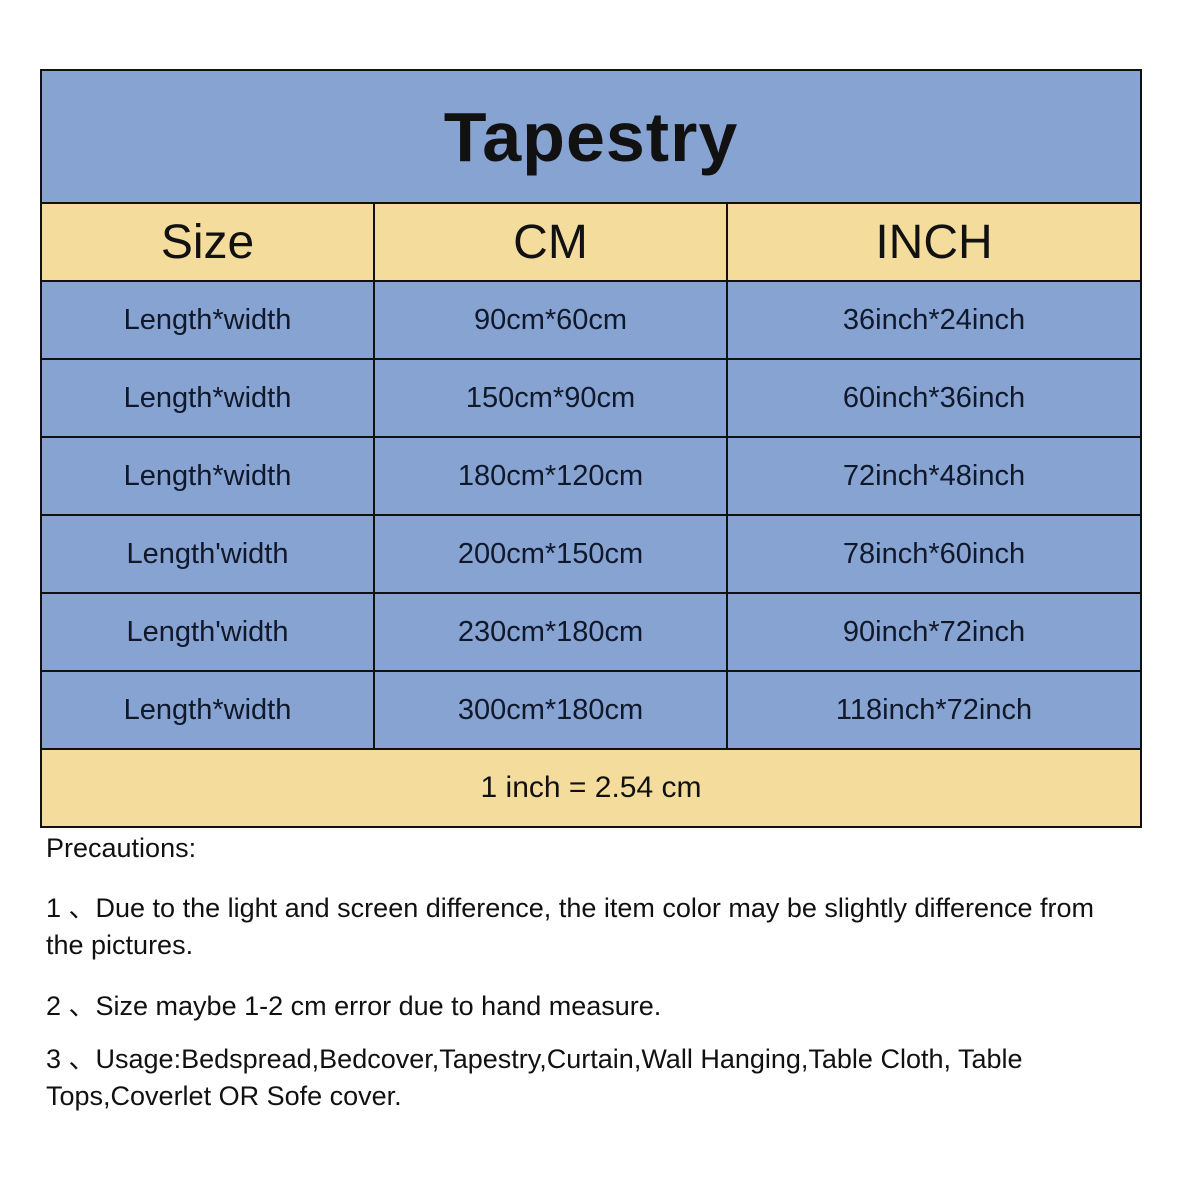 This screenshot has width=1181, height=1181. Describe the element at coordinates (591, 788) in the screenshot. I see `conversion-footer: 1 inch = 2.54 cm` at that location.